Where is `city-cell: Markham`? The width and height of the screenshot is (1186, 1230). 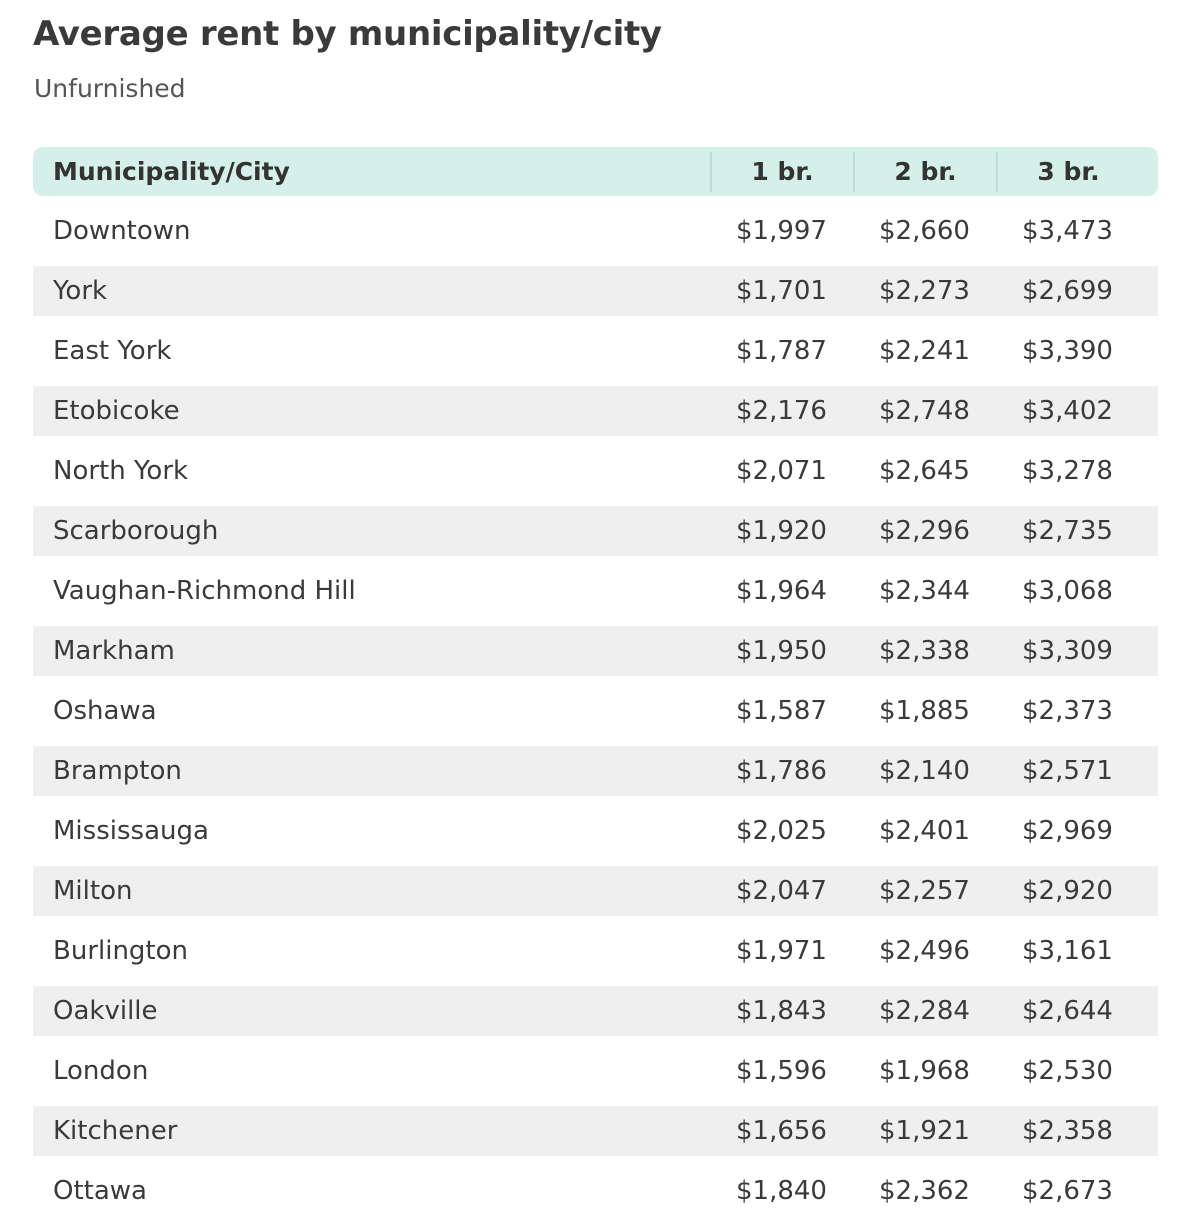
city-cell: Markham is located at coordinates (114, 651).